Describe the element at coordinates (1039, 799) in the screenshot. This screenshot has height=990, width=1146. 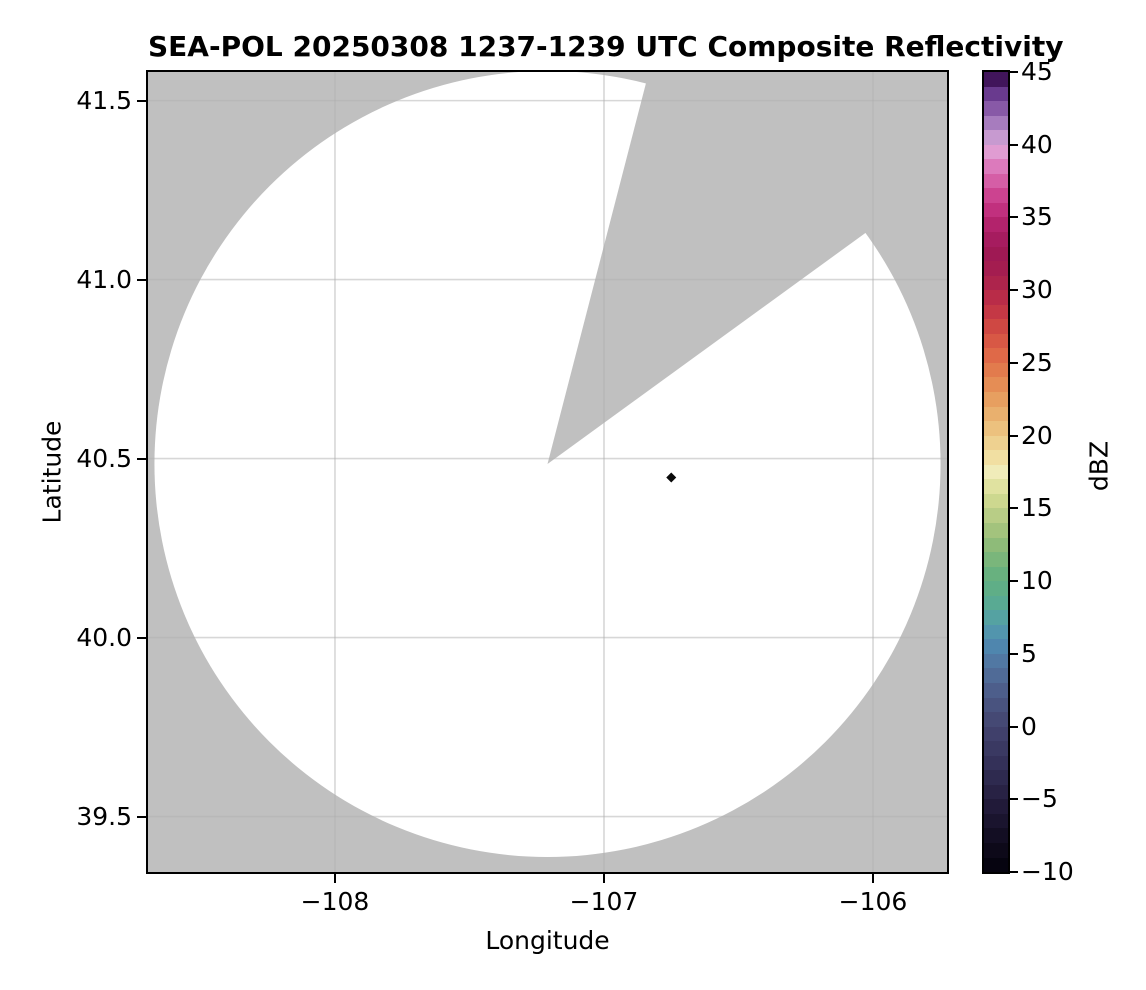
I see `colorbar-tick-label: −5` at that location.